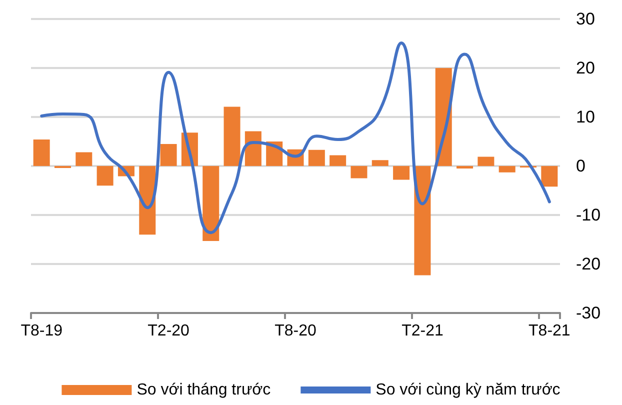 This screenshot has width=622, height=405. I want to click on y-tick-label: -20, so click(588, 264).